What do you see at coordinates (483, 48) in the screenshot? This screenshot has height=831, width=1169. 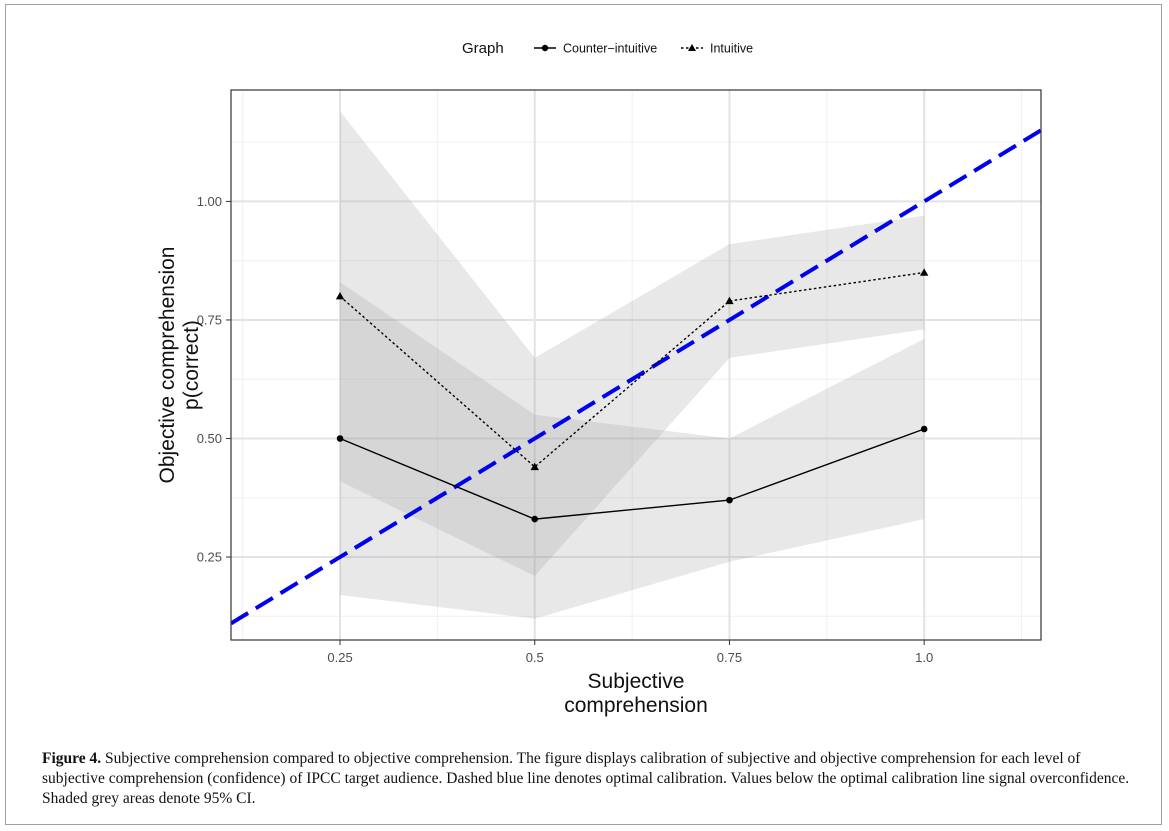 I see `legend-title: Graph` at bounding box center [483, 48].